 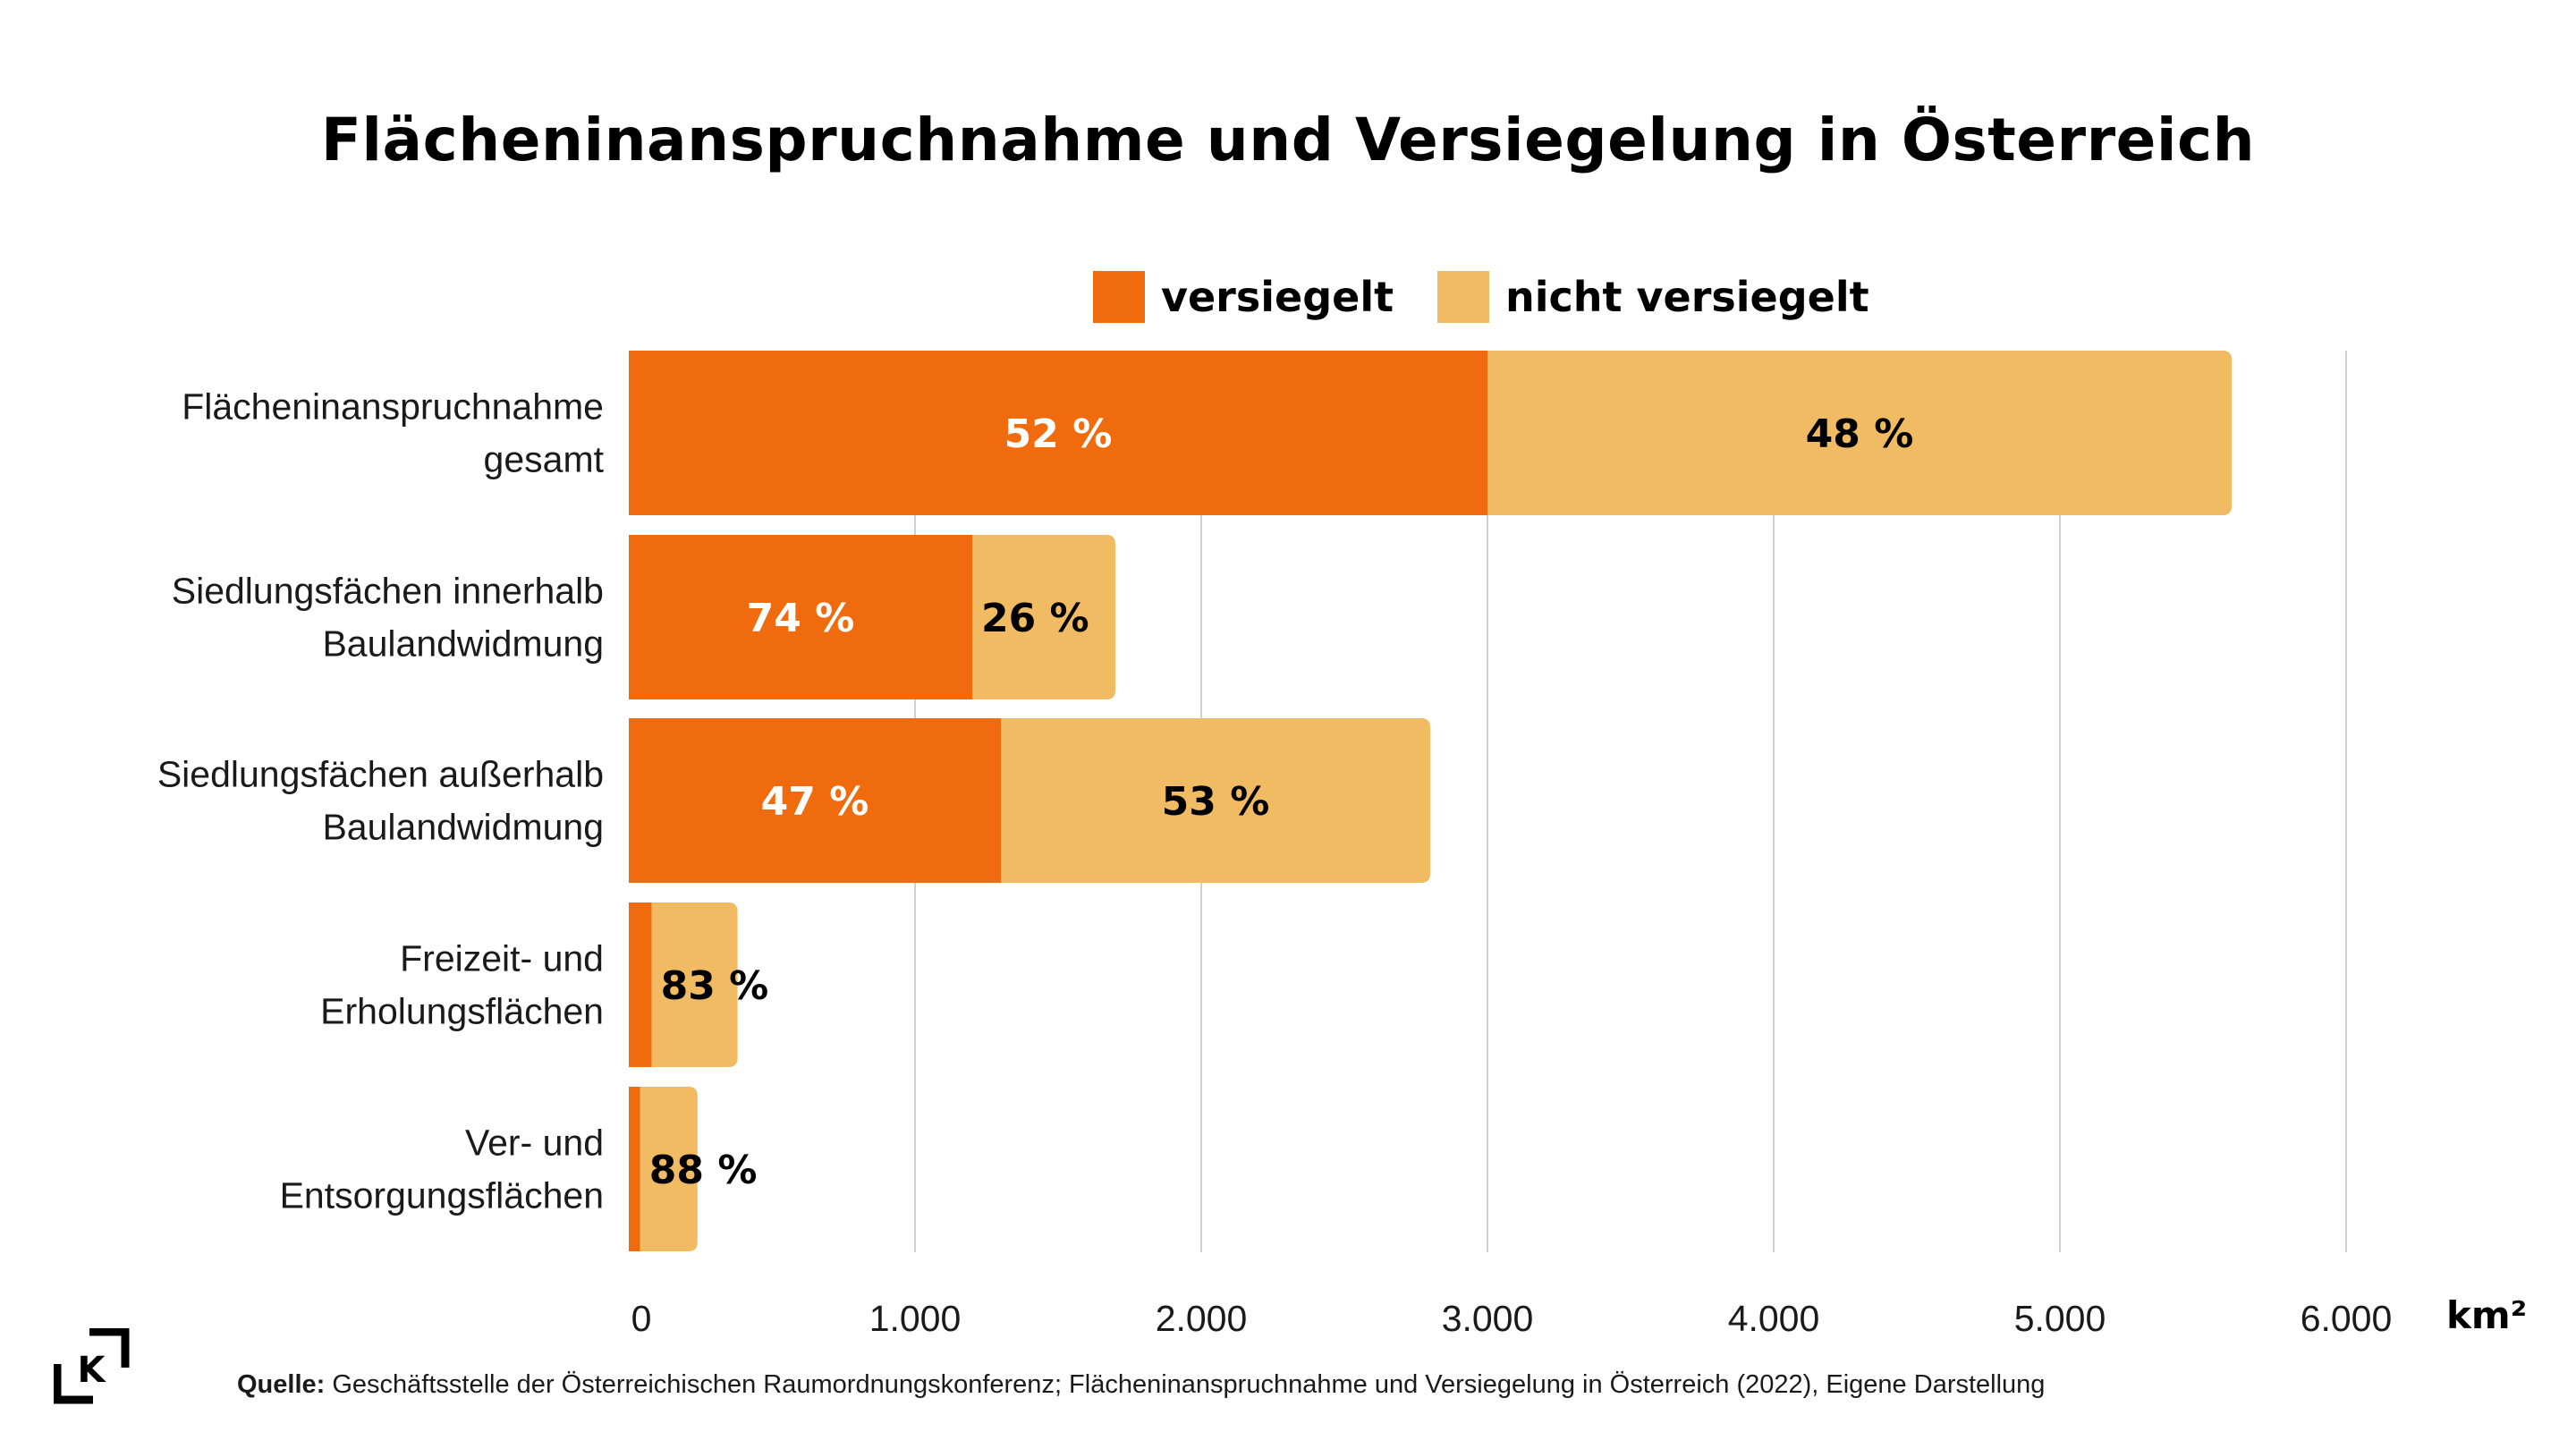 What do you see at coordinates (715, 986) in the screenshot?
I see `data-label: 83 %` at bounding box center [715, 986].